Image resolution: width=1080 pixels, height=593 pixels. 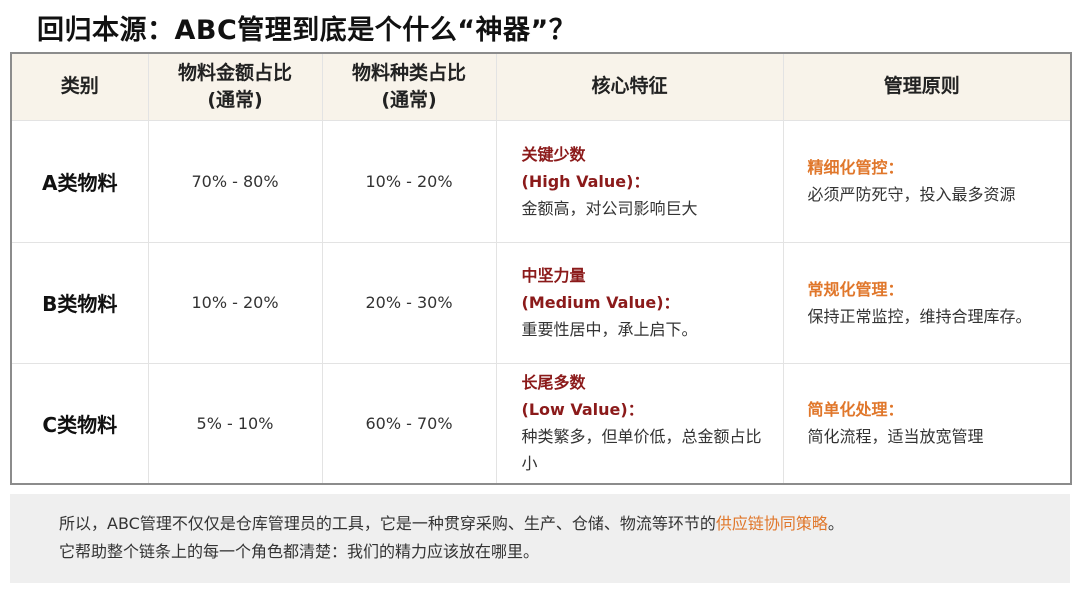 I want to click on feature-cell: 关键少数 (High Value)： 金额高，对公司影响巨大, so click(x=639, y=181).